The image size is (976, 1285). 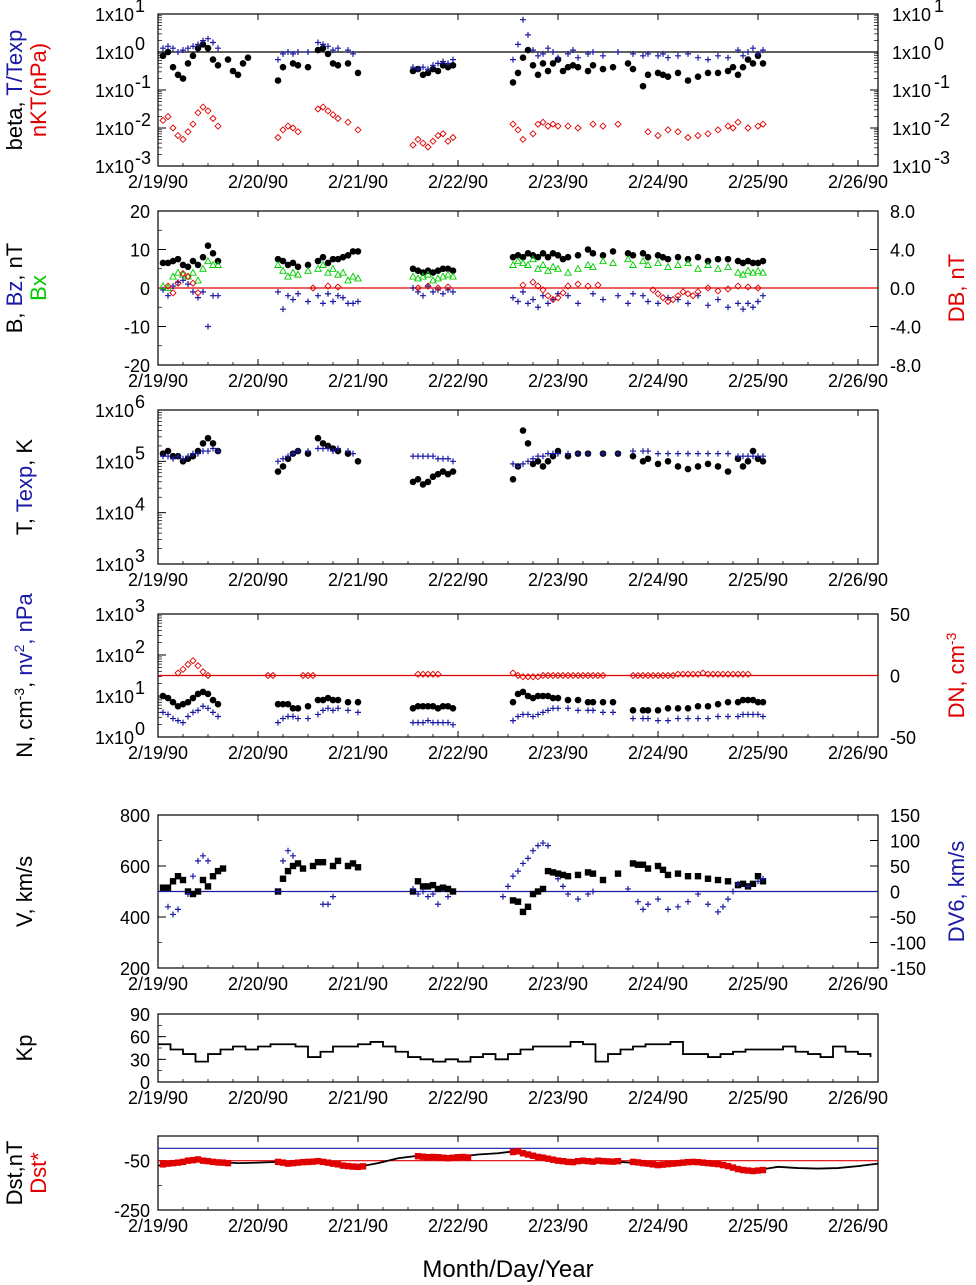 What do you see at coordinates (145, 1083) in the screenshot?
I see `y-tick-label: 0` at bounding box center [145, 1083].